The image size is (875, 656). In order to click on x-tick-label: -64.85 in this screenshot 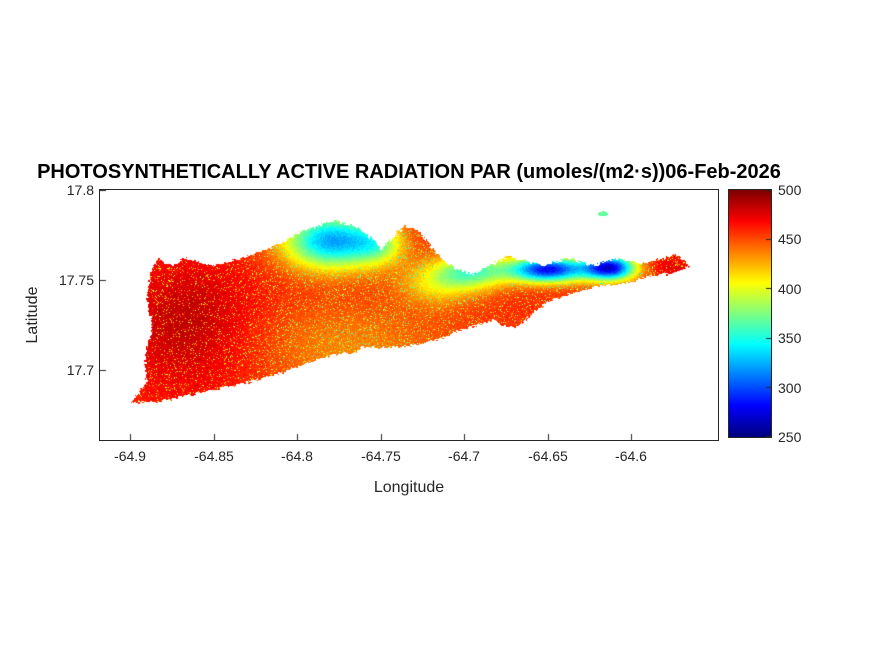, I will do `click(214, 456)`.